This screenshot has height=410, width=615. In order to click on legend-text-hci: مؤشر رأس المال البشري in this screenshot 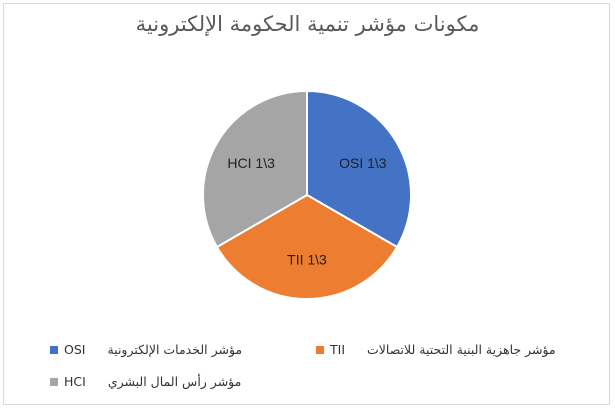, I will do `click(174, 381)`.